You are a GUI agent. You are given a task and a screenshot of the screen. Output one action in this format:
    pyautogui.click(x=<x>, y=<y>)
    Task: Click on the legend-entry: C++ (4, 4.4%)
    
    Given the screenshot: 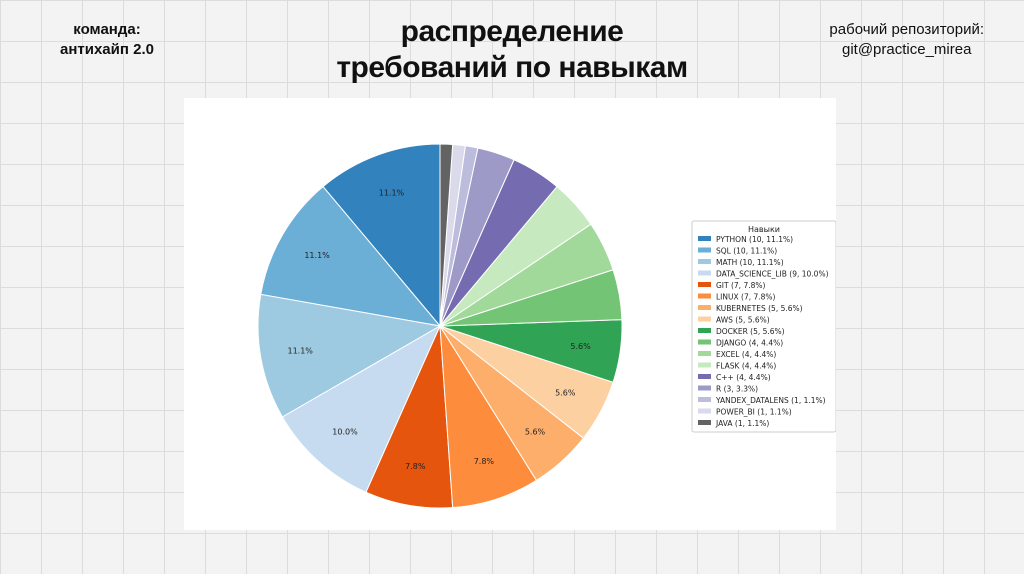 What is the action you would take?
    pyautogui.click(x=743, y=377)
    